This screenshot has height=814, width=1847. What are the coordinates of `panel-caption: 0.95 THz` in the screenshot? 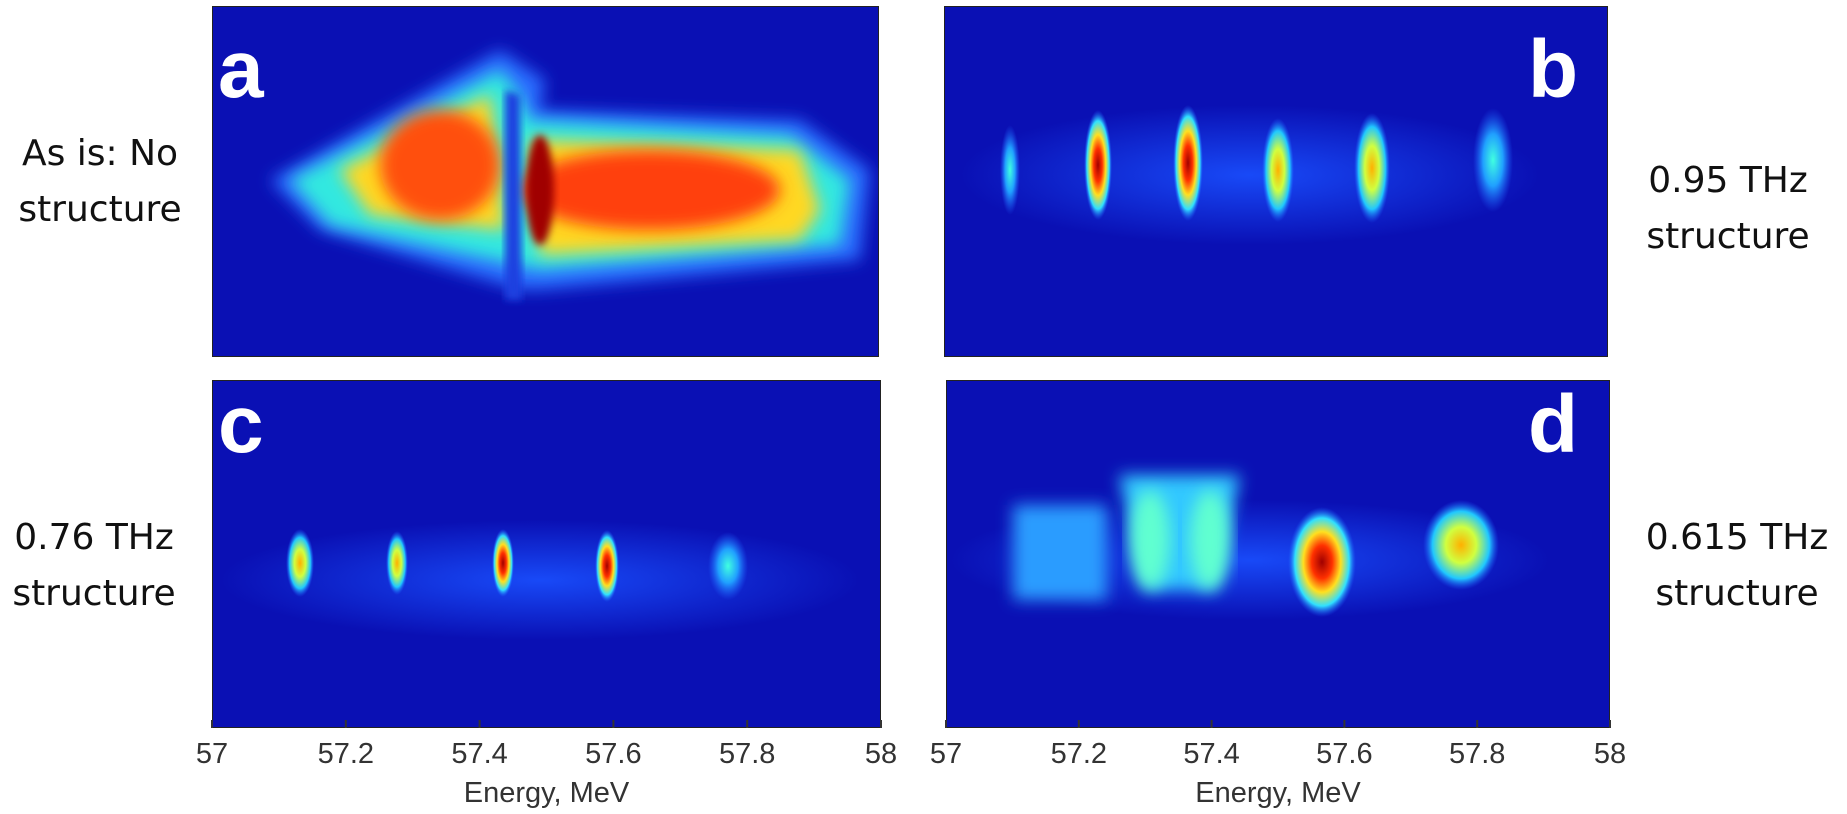 It's located at (1728, 180).